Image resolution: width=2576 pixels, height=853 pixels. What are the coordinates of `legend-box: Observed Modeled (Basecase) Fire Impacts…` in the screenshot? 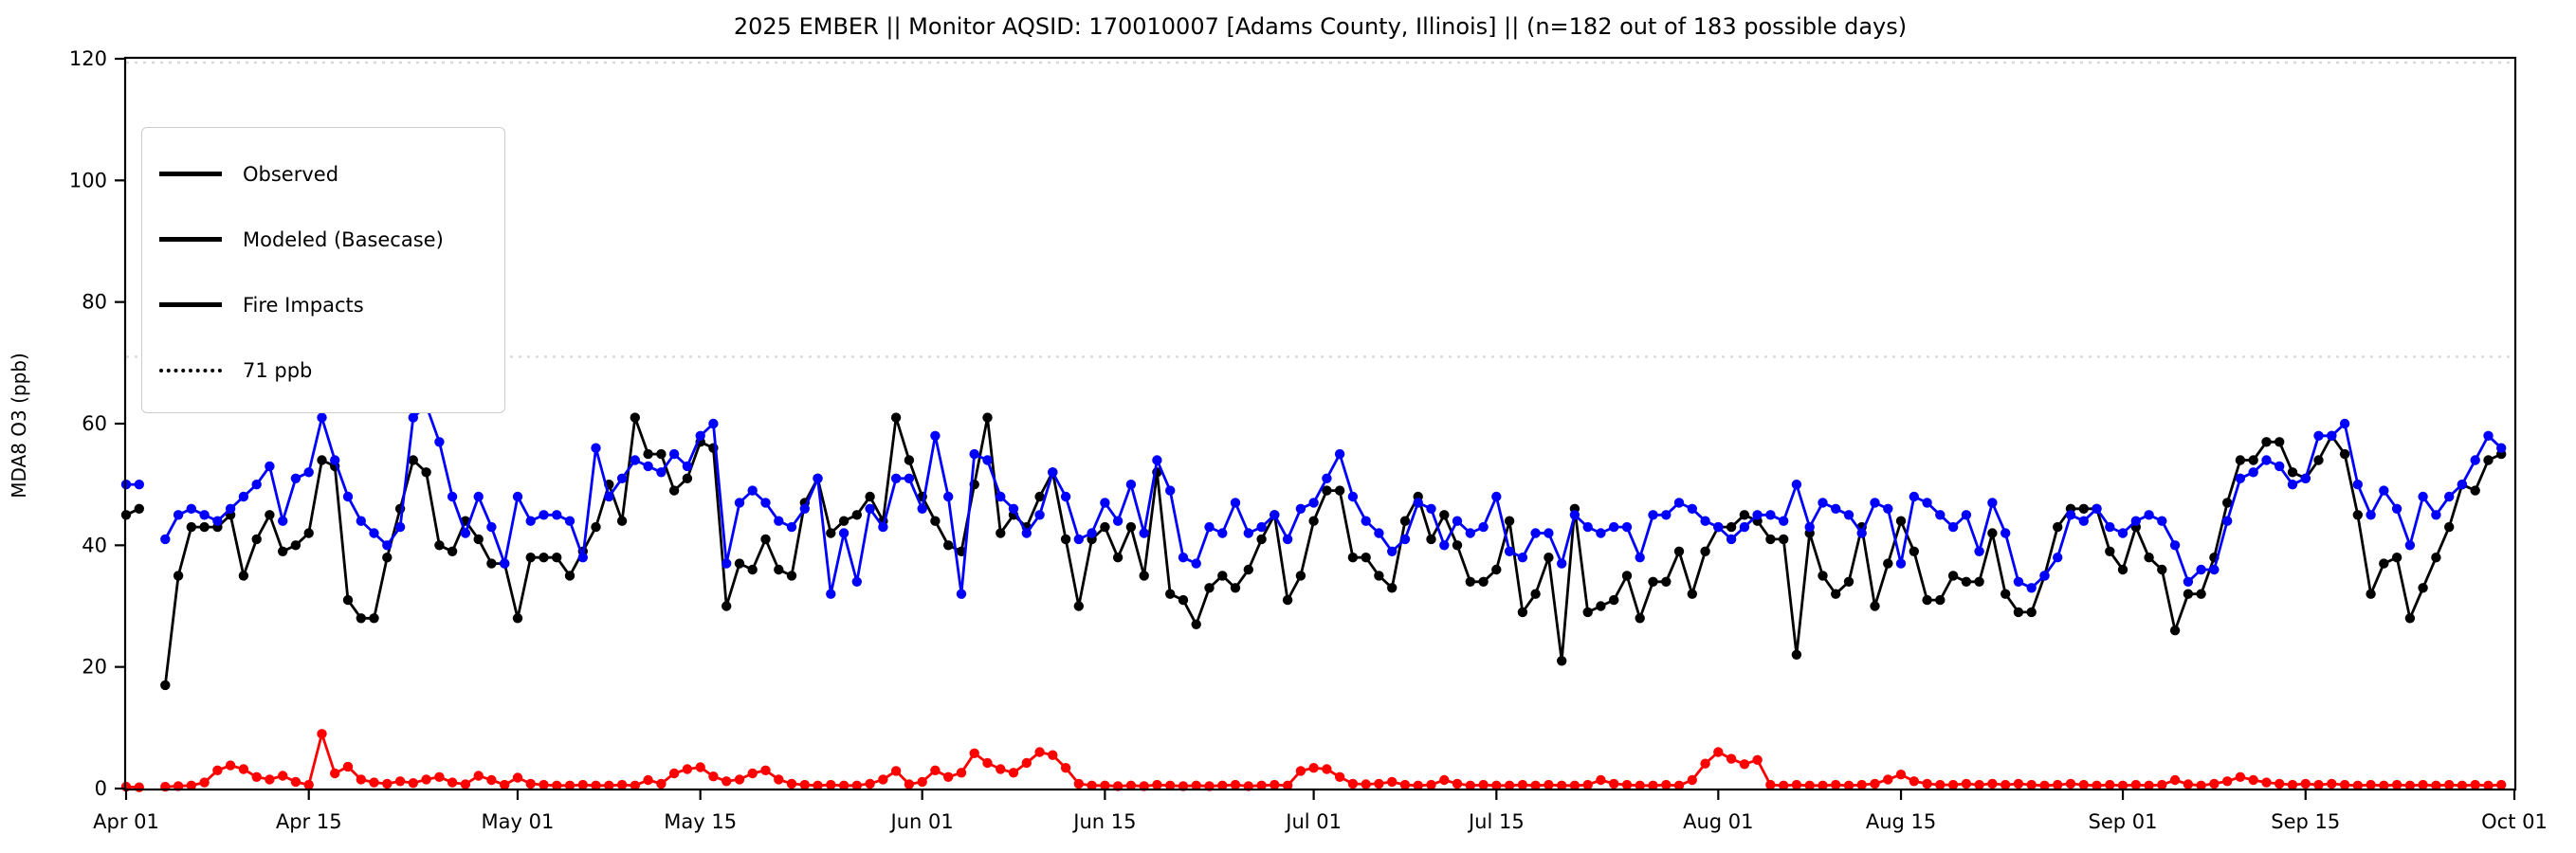 It's located at (323, 270).